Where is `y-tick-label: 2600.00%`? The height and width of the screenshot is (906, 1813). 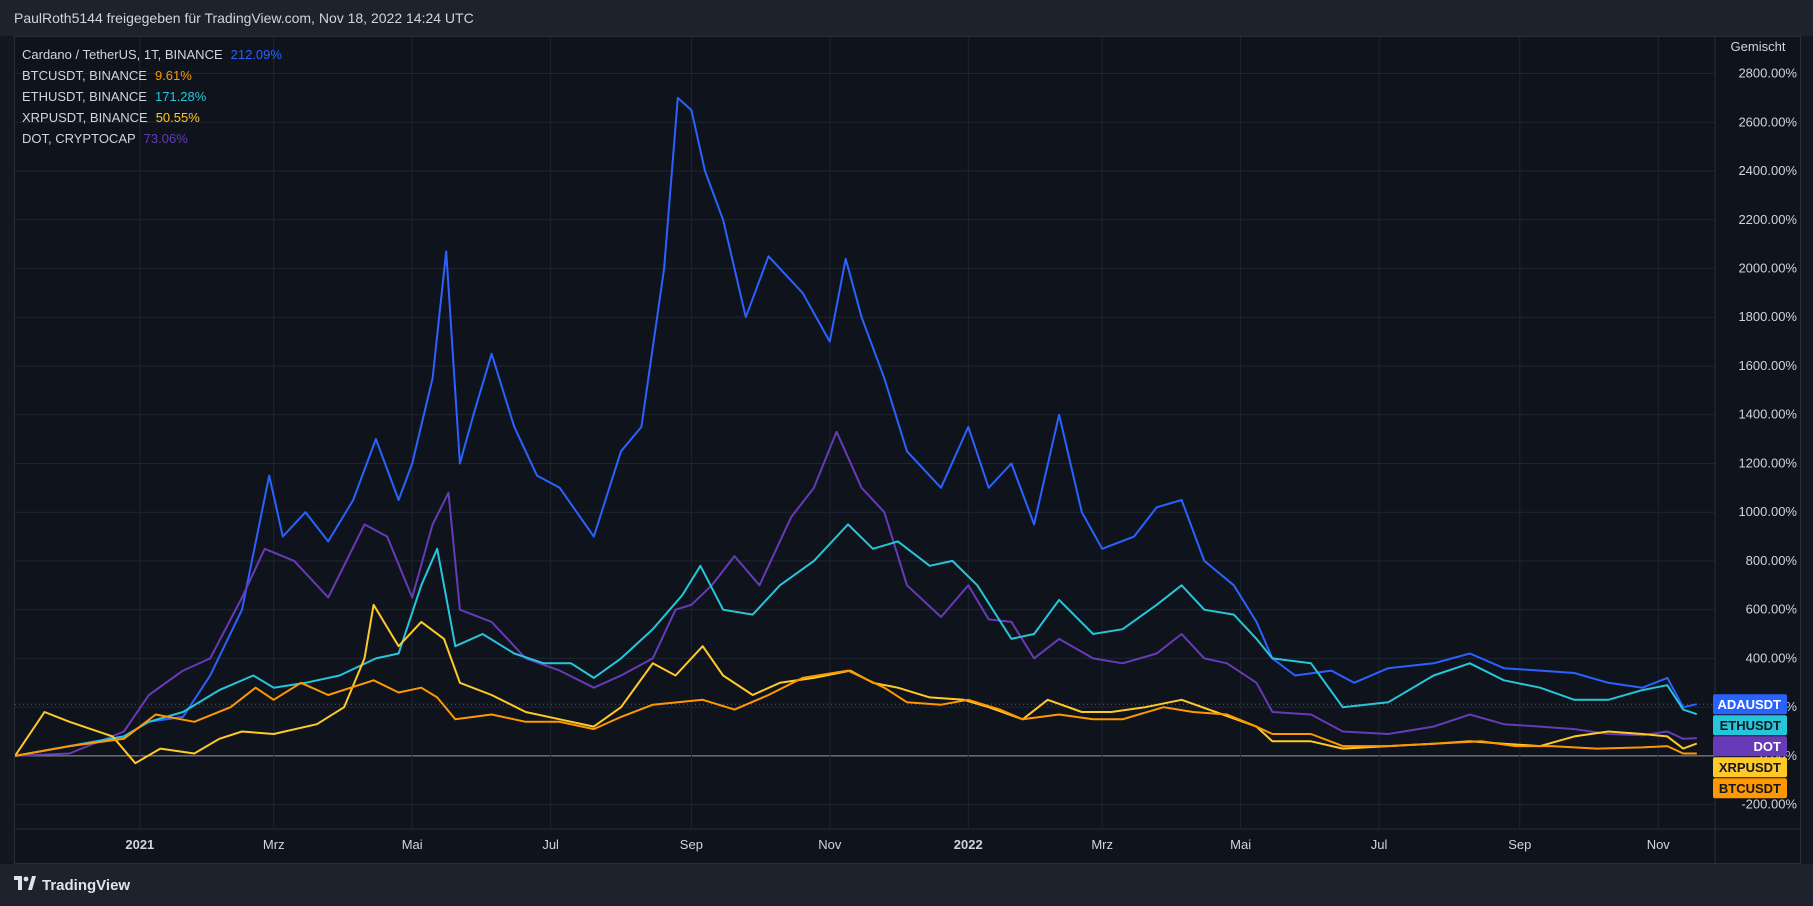
y-tick-label: 2600.00% is located at coordinates (1767, 121).